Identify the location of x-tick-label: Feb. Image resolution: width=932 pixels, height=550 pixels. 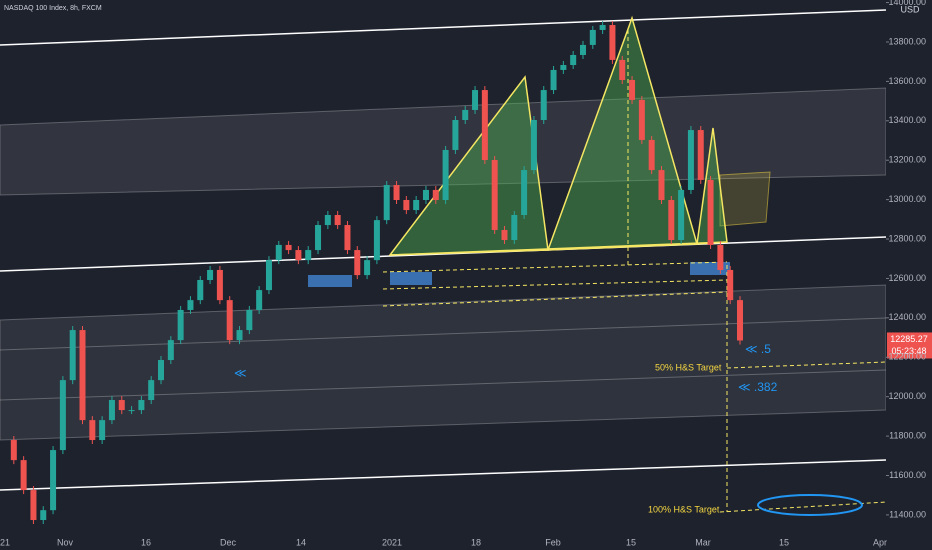
(553, 542).